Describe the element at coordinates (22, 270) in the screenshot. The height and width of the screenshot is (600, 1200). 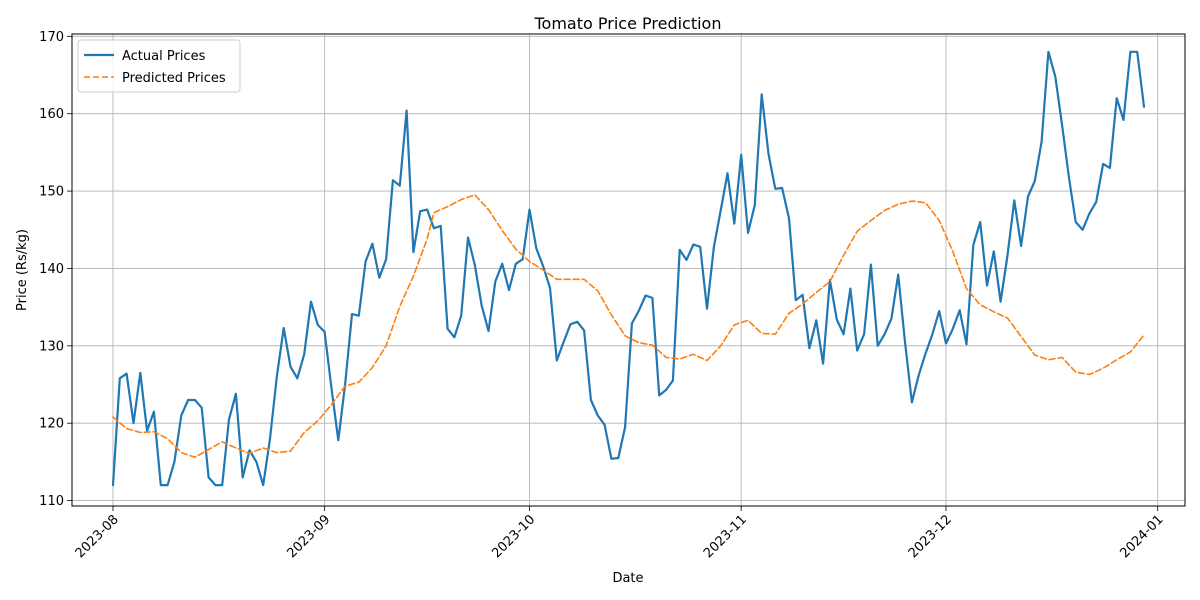
I see `y-axis-title: Price (Rs/kg)` at that location.